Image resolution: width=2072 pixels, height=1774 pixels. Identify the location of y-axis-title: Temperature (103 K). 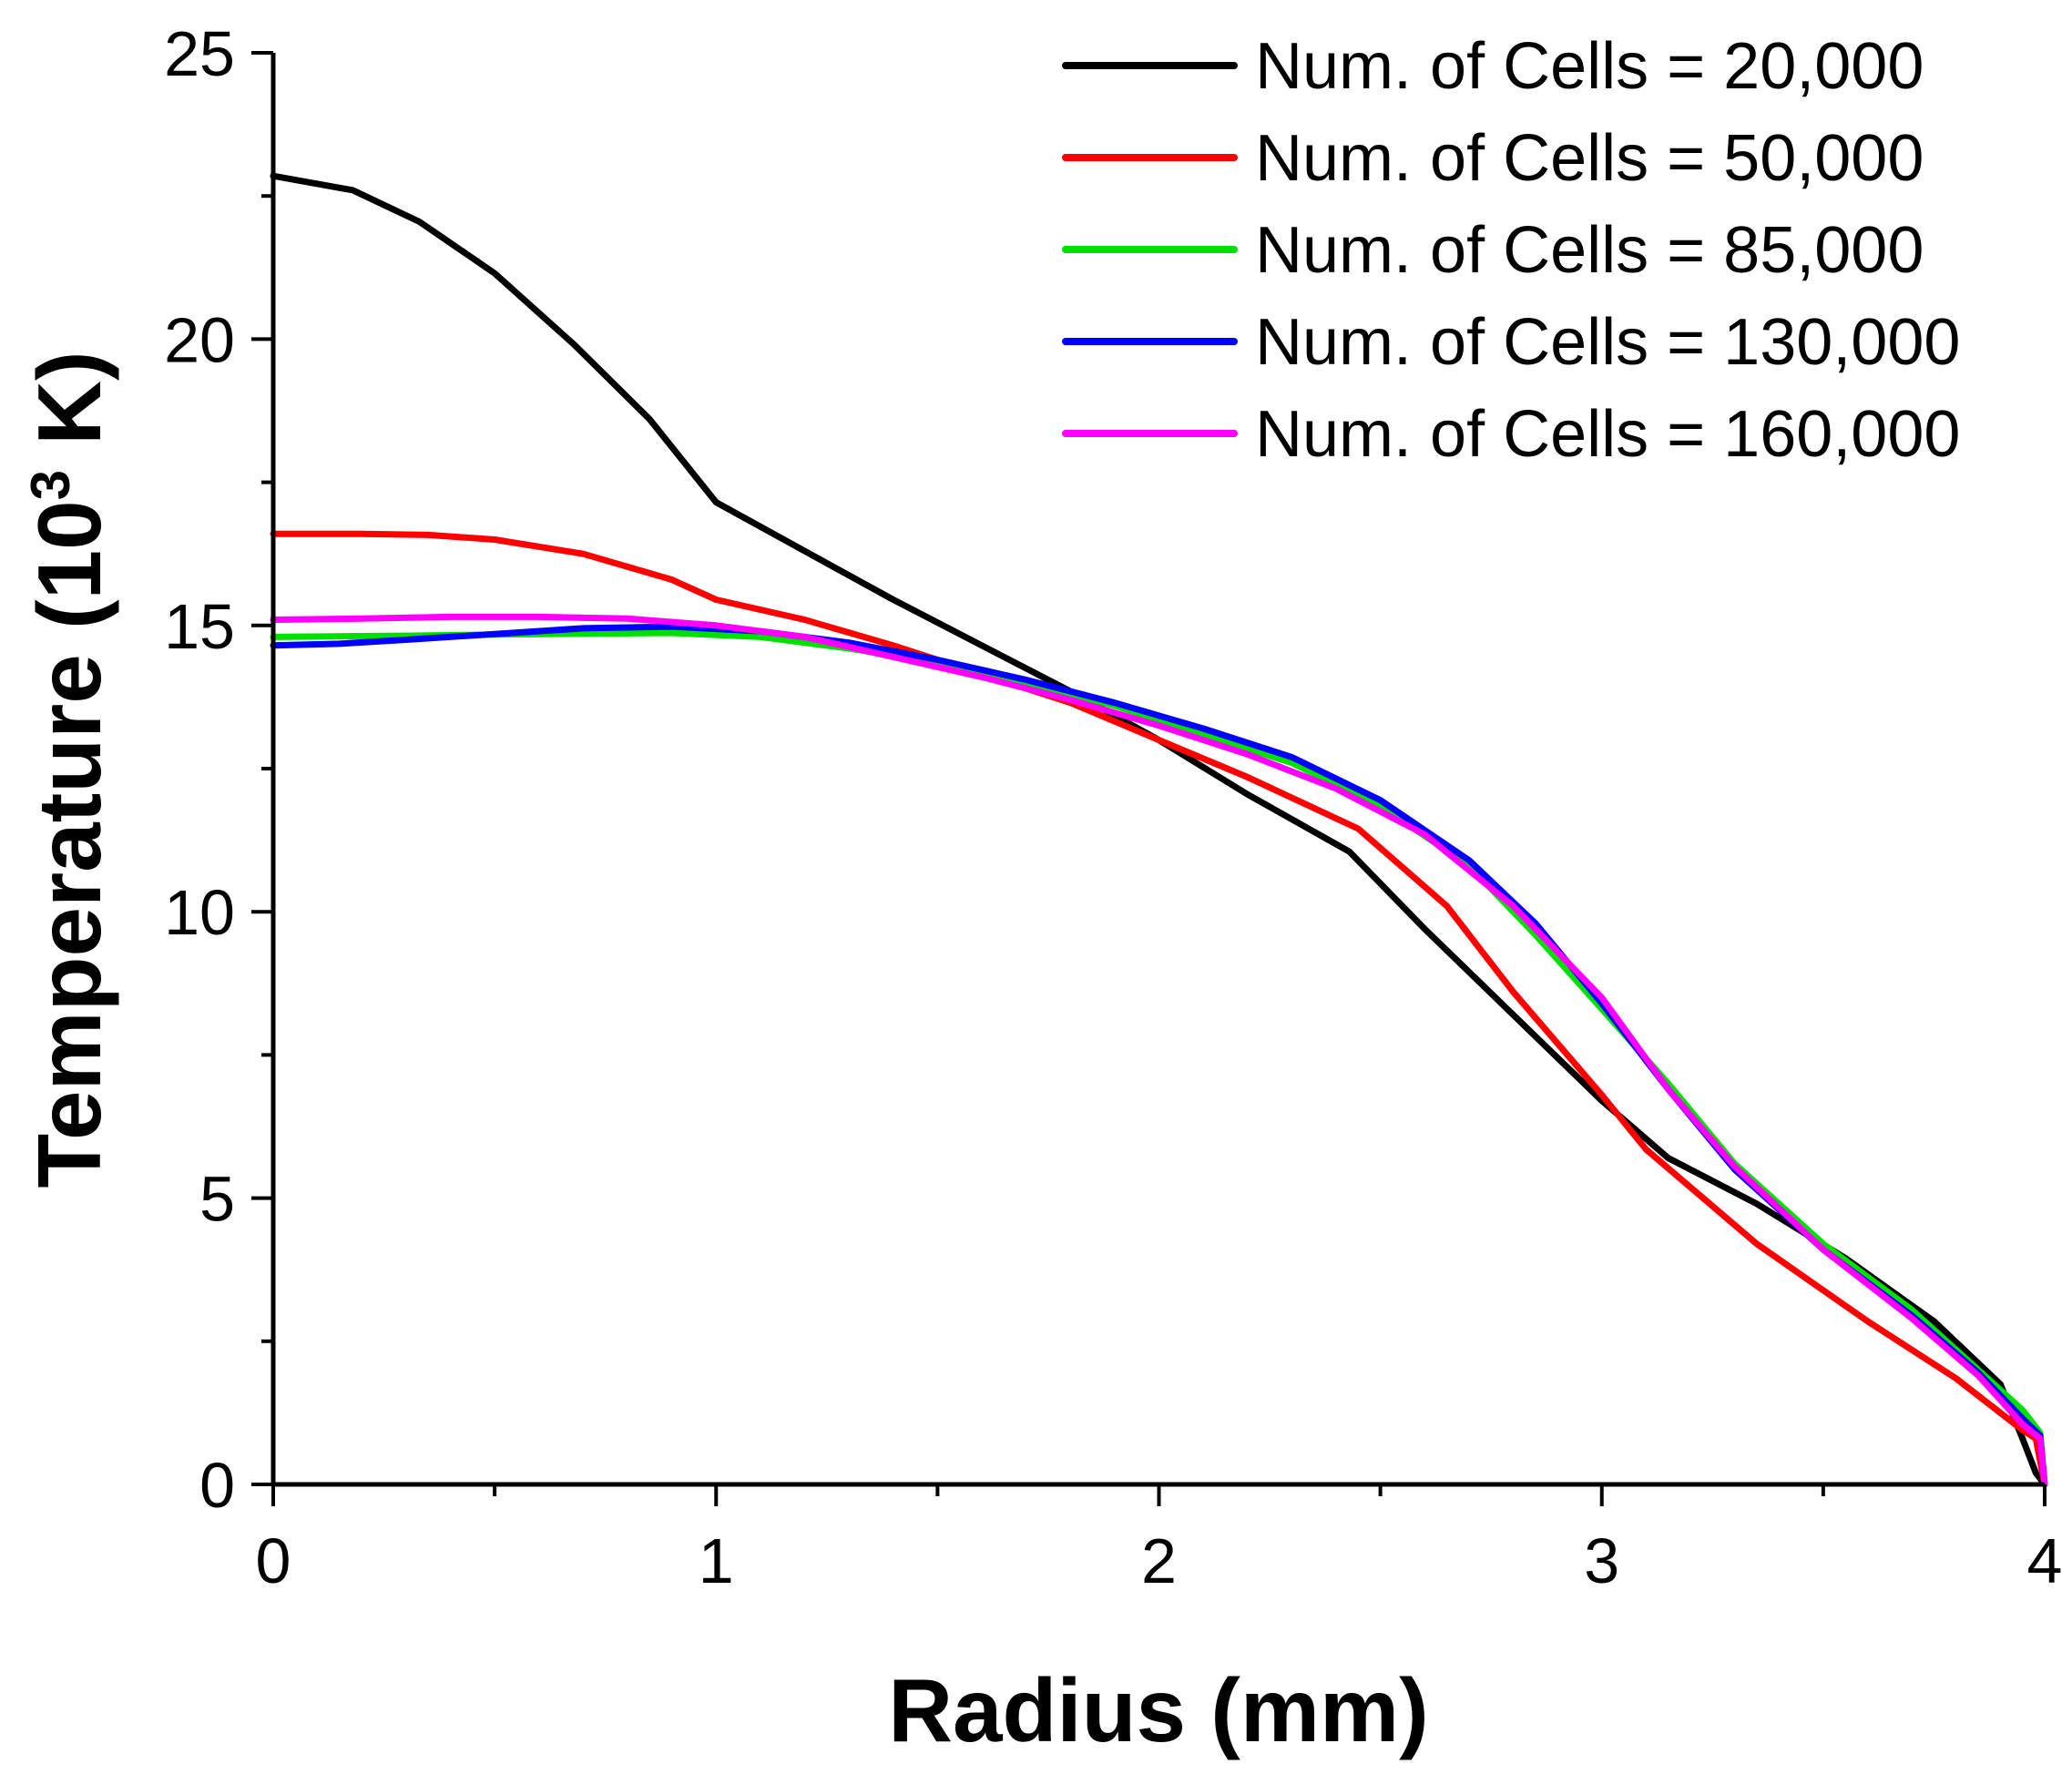
(69, 769).